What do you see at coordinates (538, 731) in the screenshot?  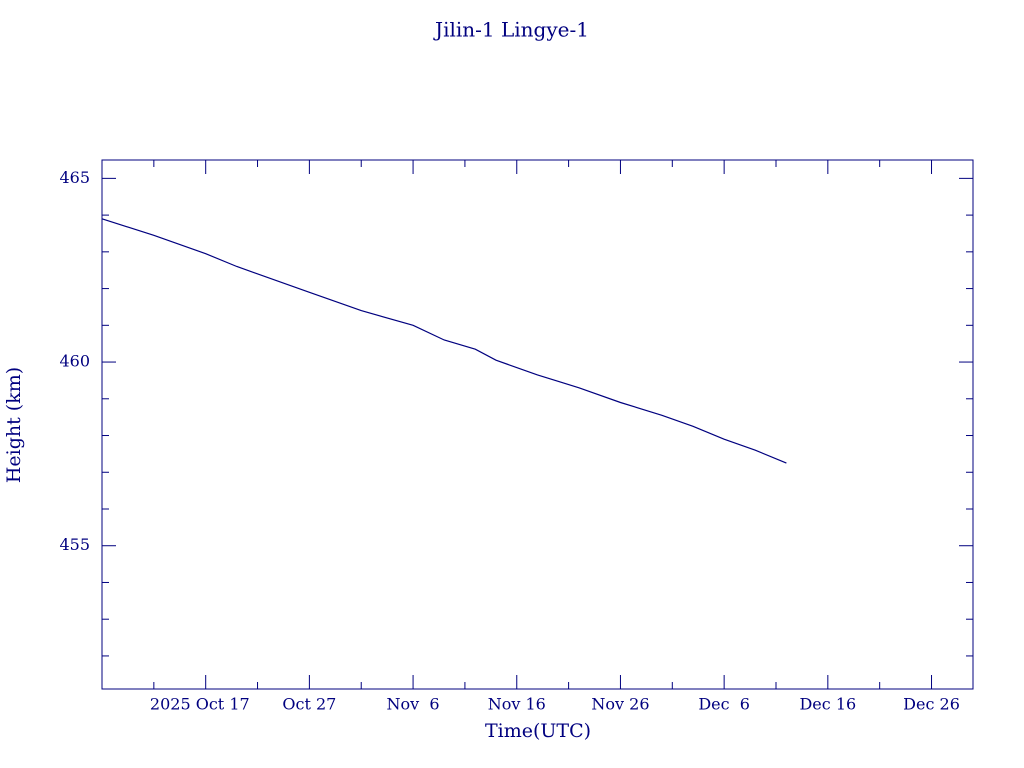 I see `x-axis-label: Time(UTC)` at bounding box center [538, 731].